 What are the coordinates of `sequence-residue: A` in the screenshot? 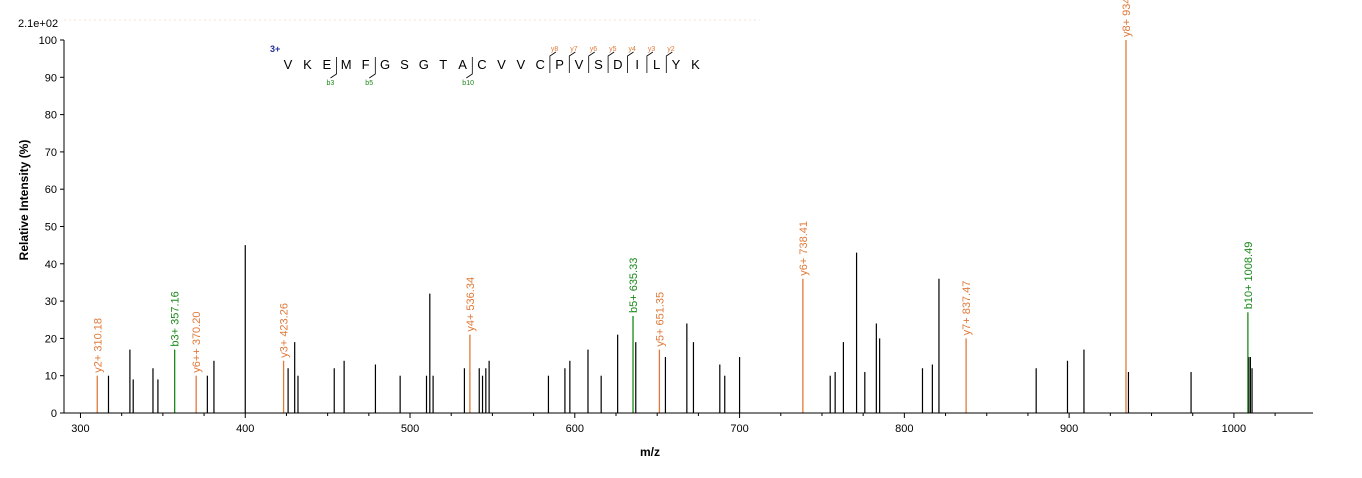 It's located at (462, 64).